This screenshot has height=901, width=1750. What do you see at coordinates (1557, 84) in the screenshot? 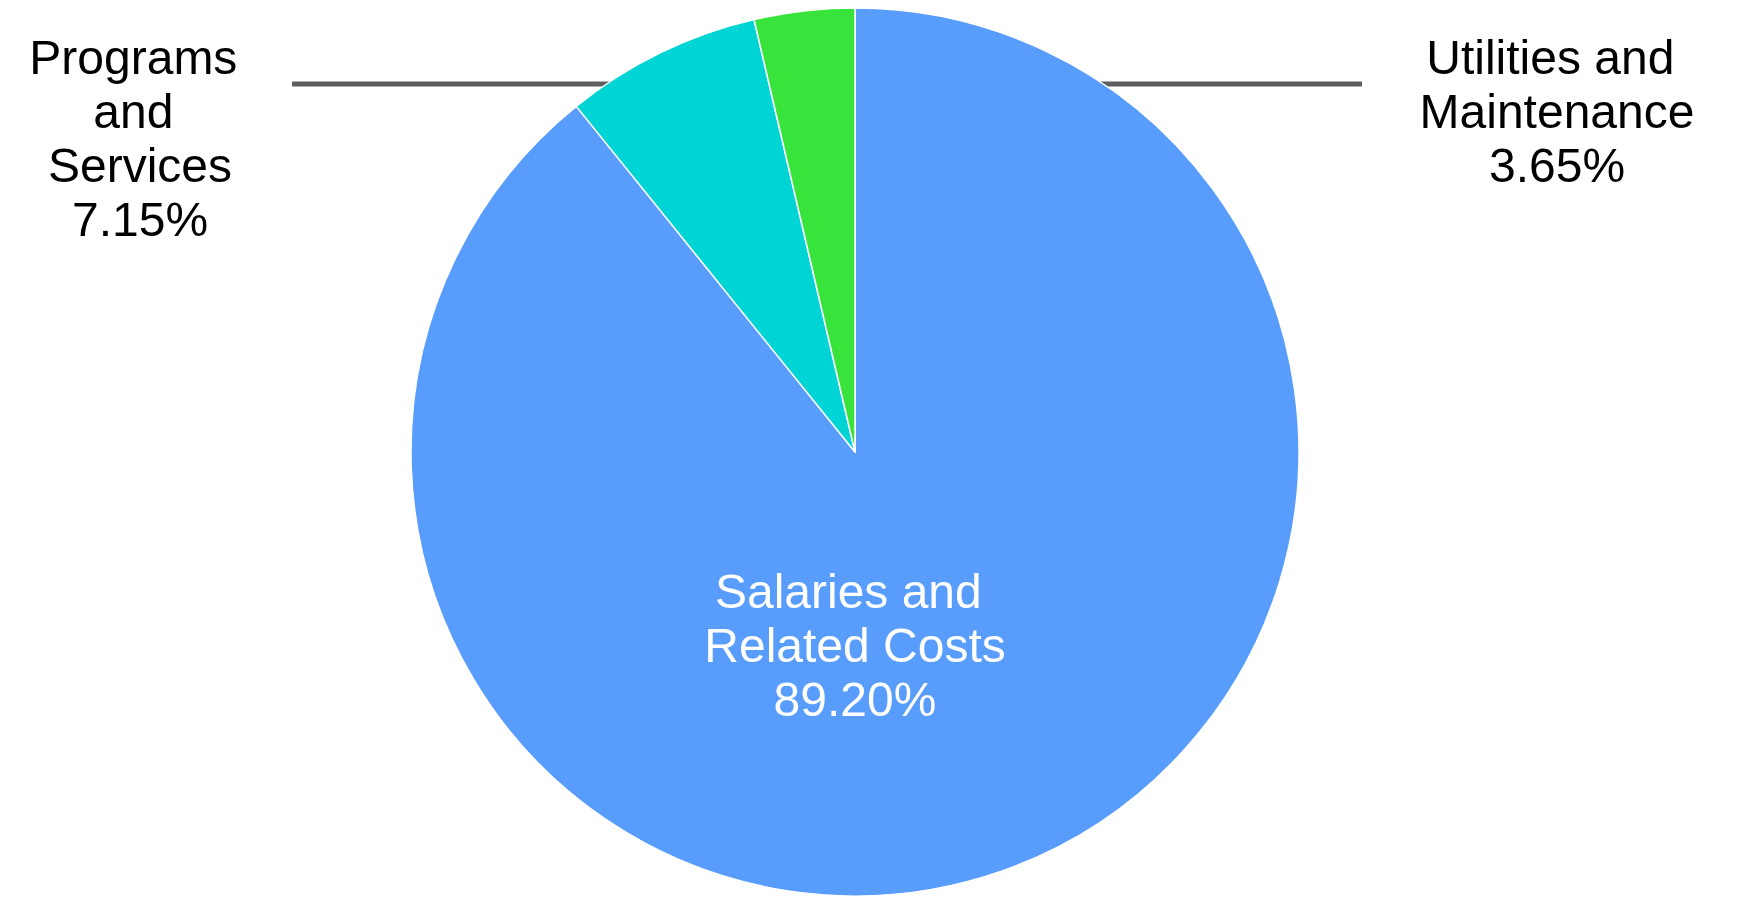
I see `slice-label: Utilities and Maintenance` at bounding box center [1557, 84].